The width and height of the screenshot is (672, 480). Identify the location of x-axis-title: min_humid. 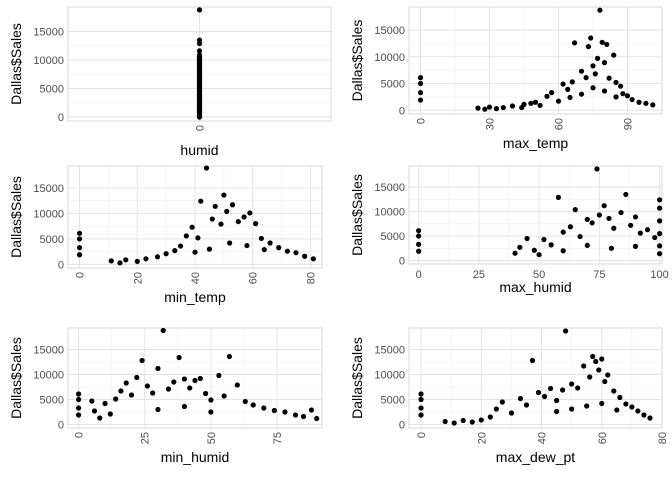
(195, 457).